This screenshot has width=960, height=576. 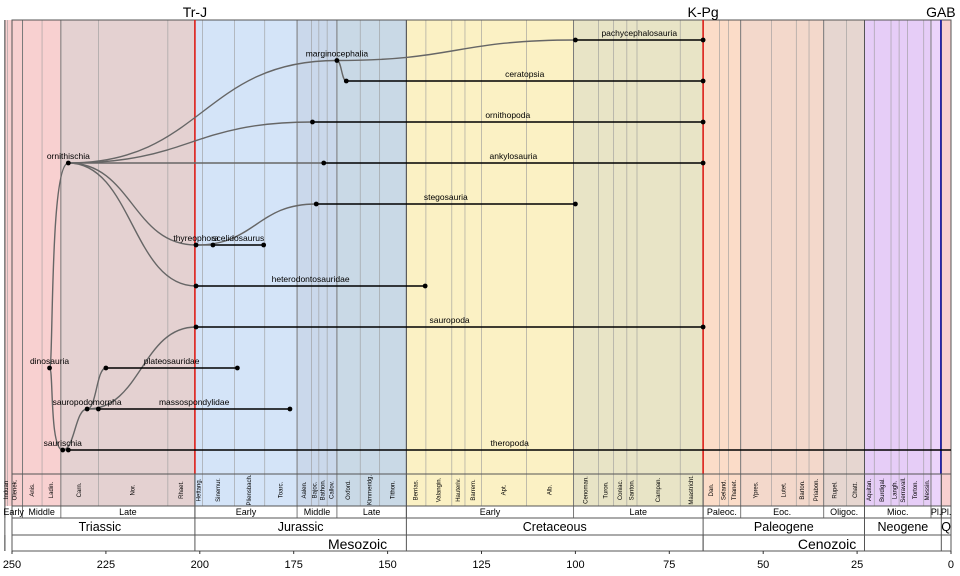 I want to click on x-tick-label: 250, so click(x=12, y=565).